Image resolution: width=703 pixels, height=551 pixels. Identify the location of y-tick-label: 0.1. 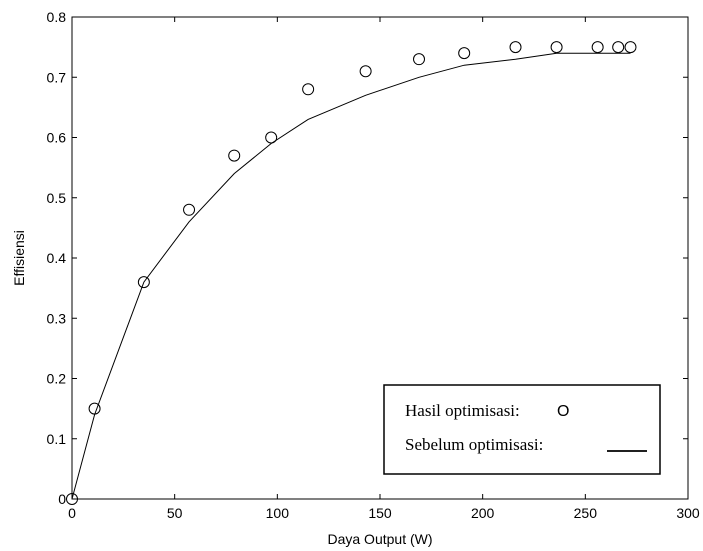
(57, 439).